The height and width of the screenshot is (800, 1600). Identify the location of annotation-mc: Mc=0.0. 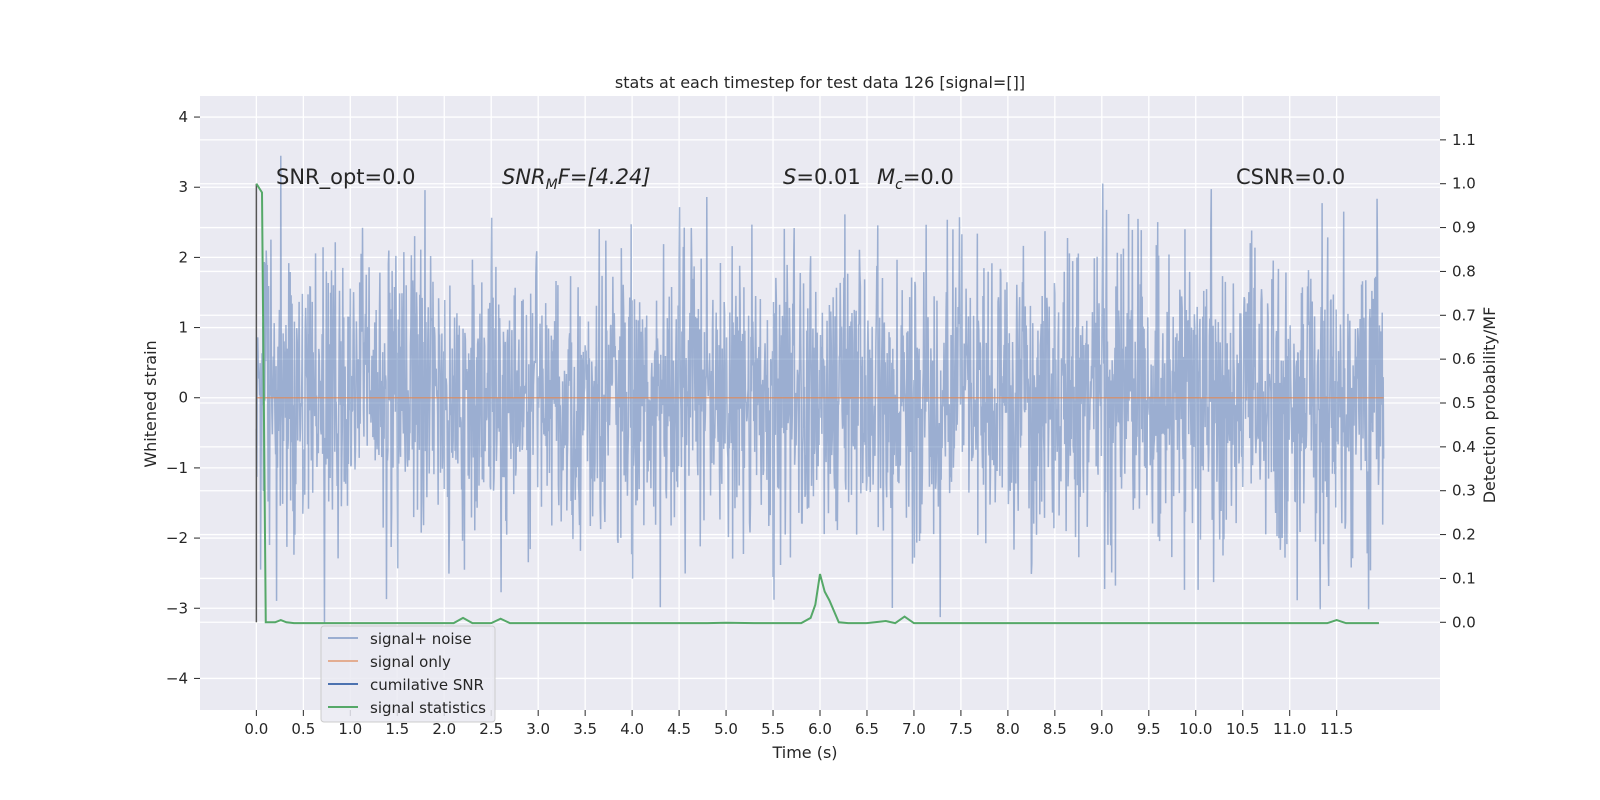
(915, 179).